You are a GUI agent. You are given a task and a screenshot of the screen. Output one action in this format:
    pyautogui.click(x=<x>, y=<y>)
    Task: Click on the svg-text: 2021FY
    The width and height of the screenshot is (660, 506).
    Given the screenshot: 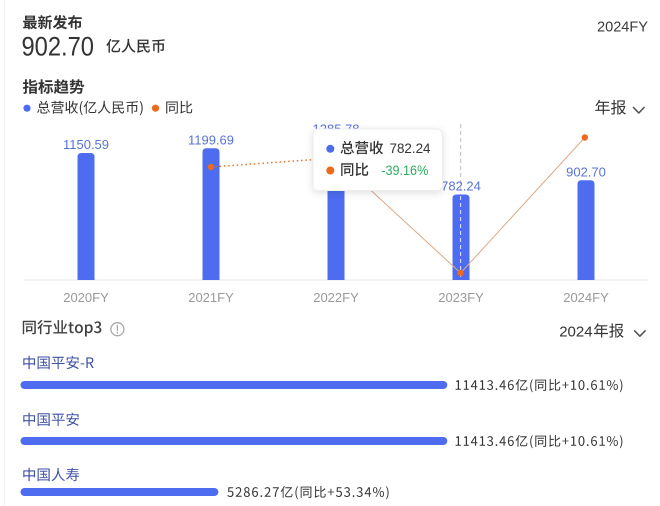 What is the action you would take?
    pyautogui.click(x=211, y=297)
    